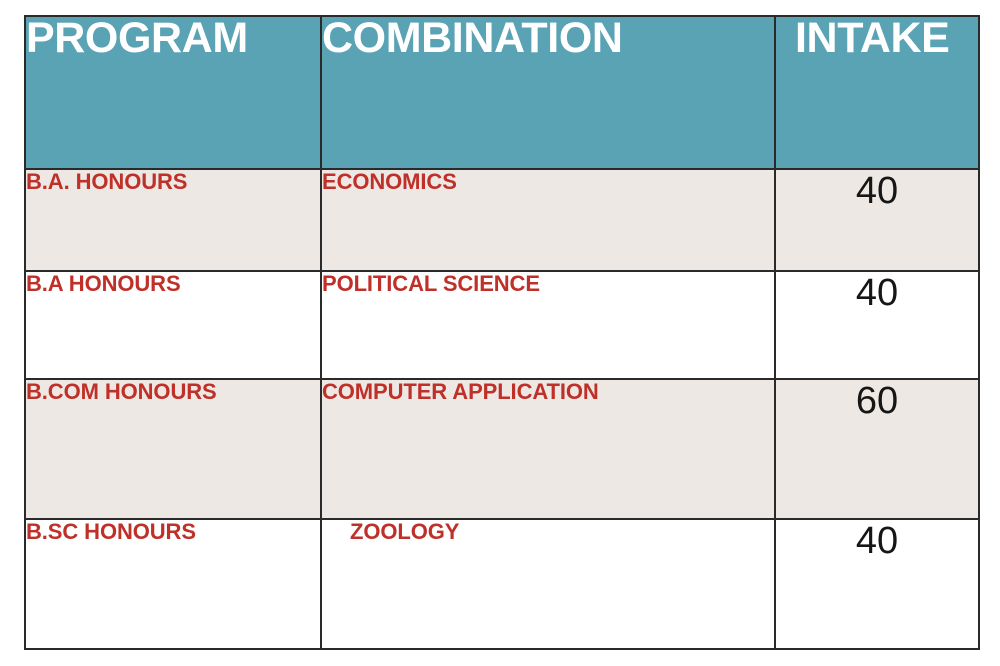 The width and height of the screenshot is (1000, 666). What do you see at coordinates (548, 220) in the screenshot?
I see `cell-combination: ECONOMICS` at bounding box center [548, 220].